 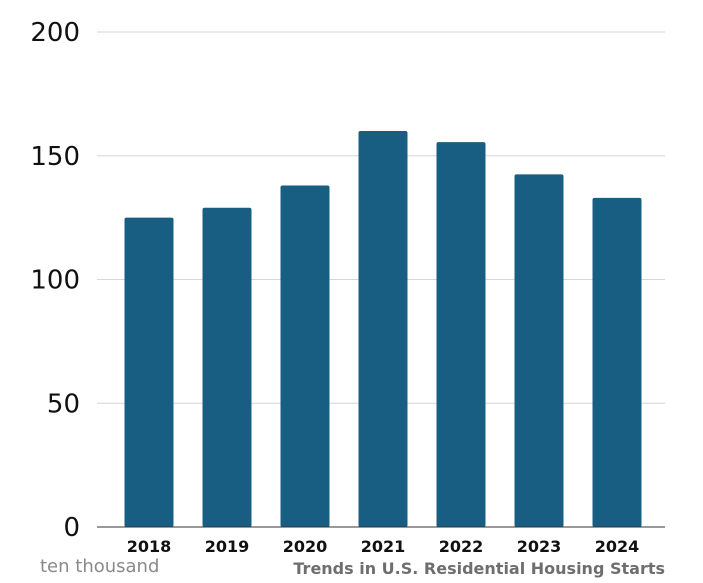 I want to click on x-tick-label: 2020, so click(x=305, y=546).